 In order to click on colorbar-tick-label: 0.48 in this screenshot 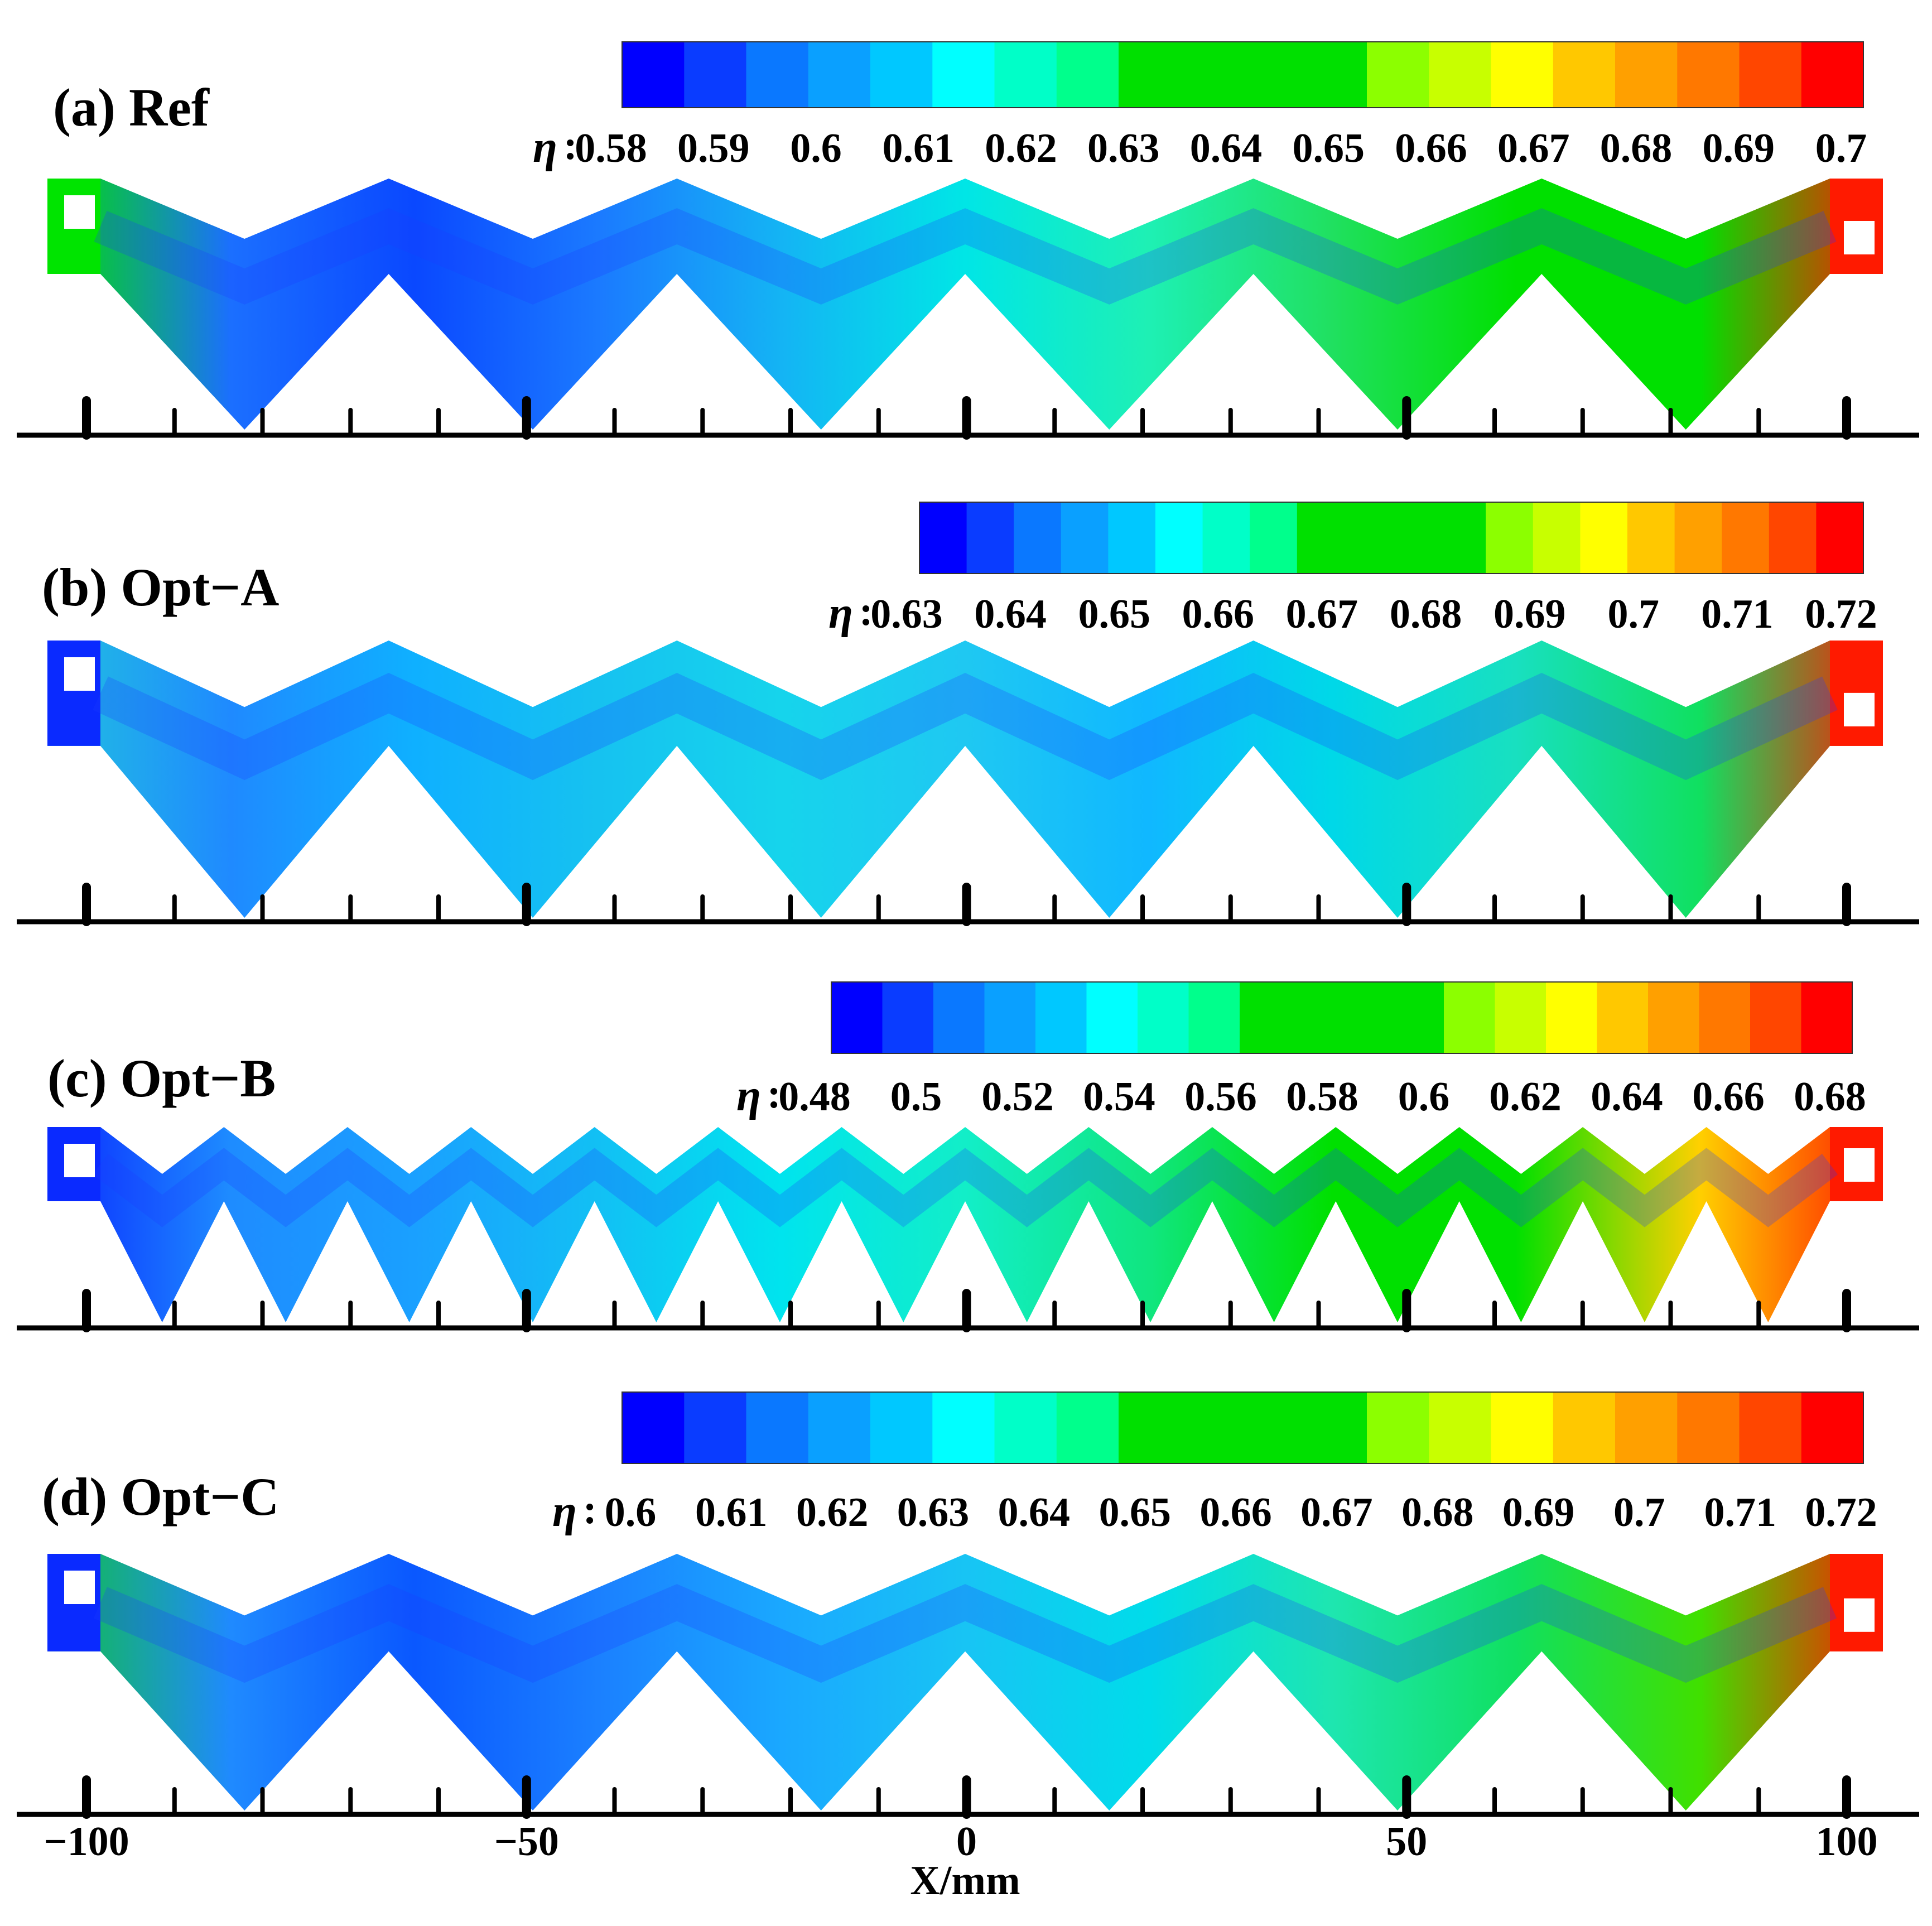, I will do `click(814, 1097)`.